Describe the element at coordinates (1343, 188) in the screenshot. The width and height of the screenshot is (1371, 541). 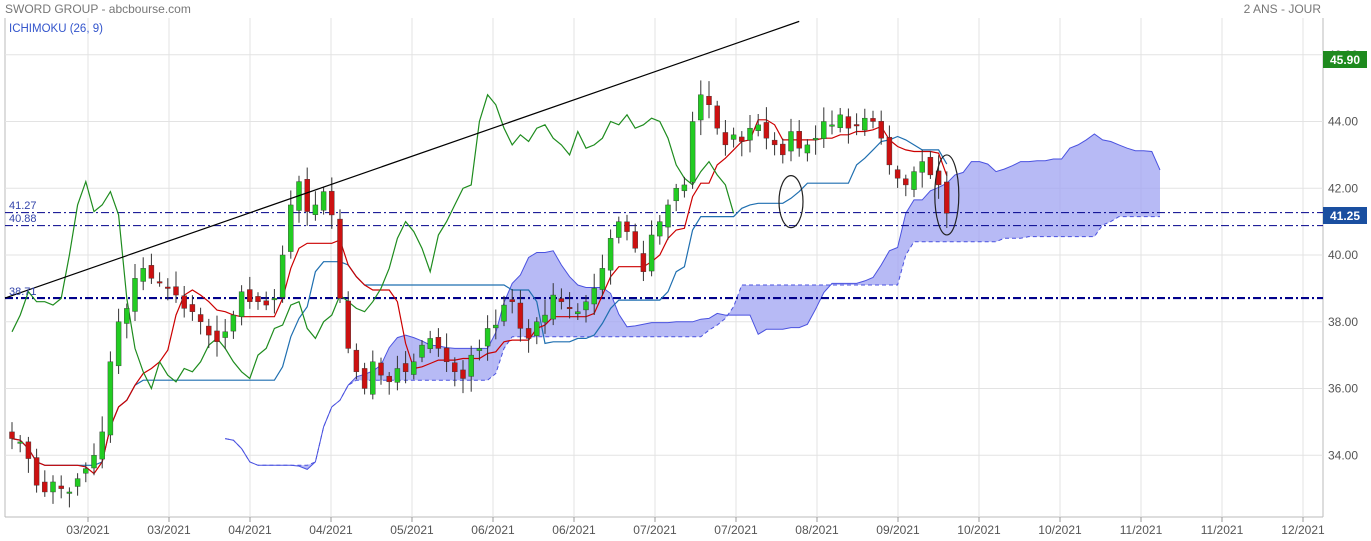
I see `y-tick-label: 42.00` at that location.